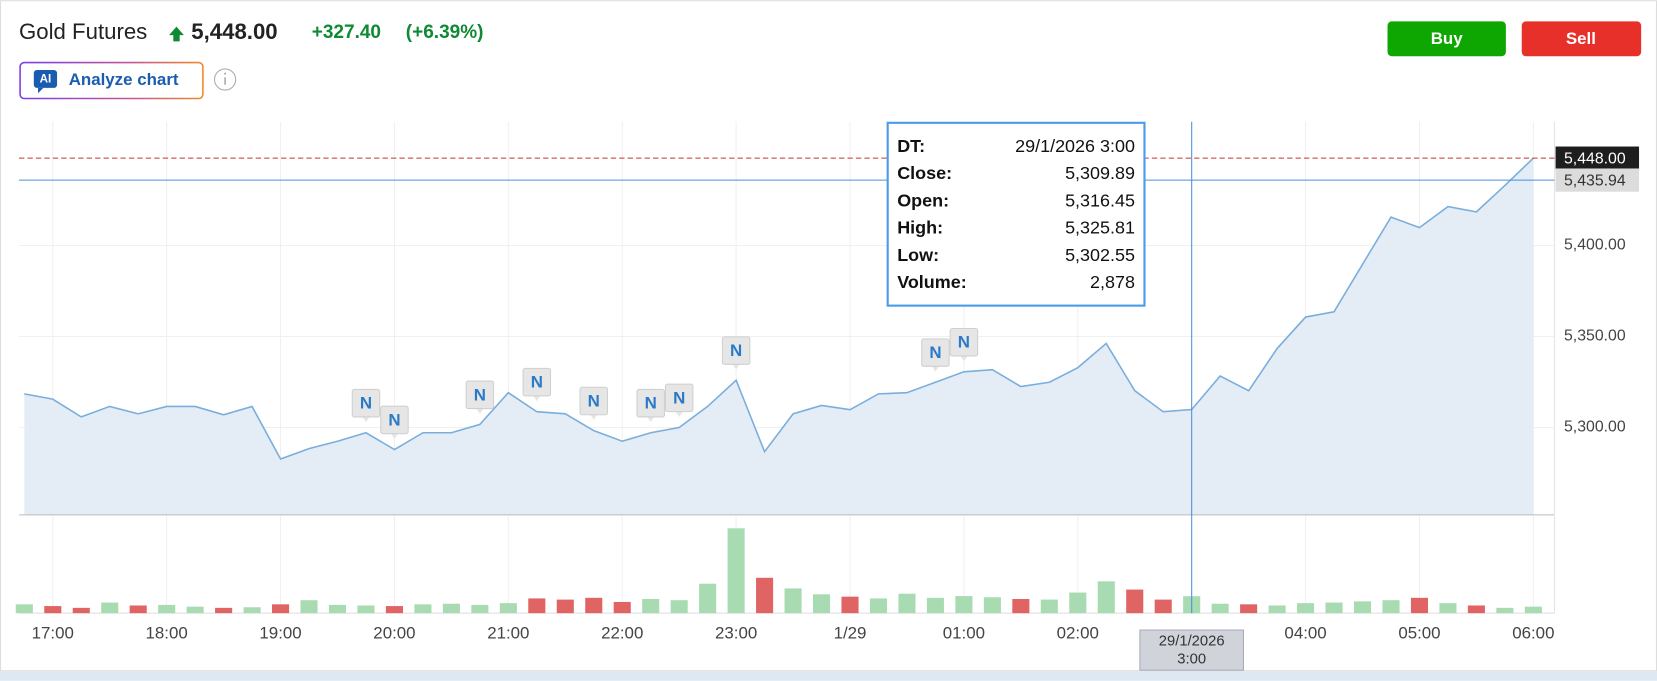 This screenshot has height=681, width=1657. I want to click on x-tick-label: 19:00, so click(280, 633).